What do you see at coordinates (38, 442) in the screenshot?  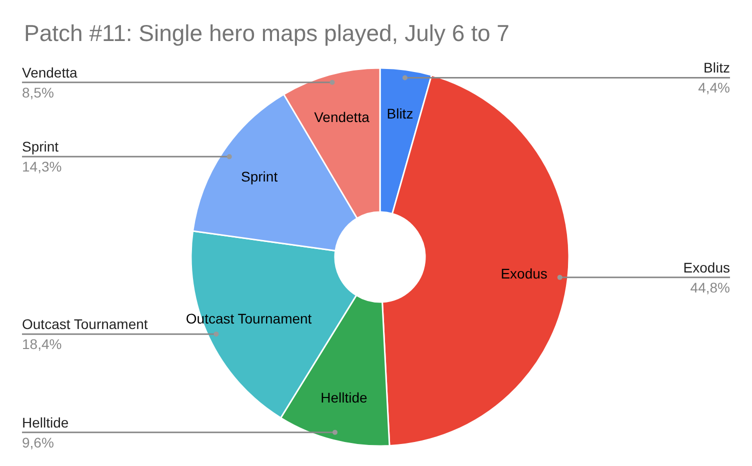 I see `data-label: 9,6%` at bounding box center [38, 442].